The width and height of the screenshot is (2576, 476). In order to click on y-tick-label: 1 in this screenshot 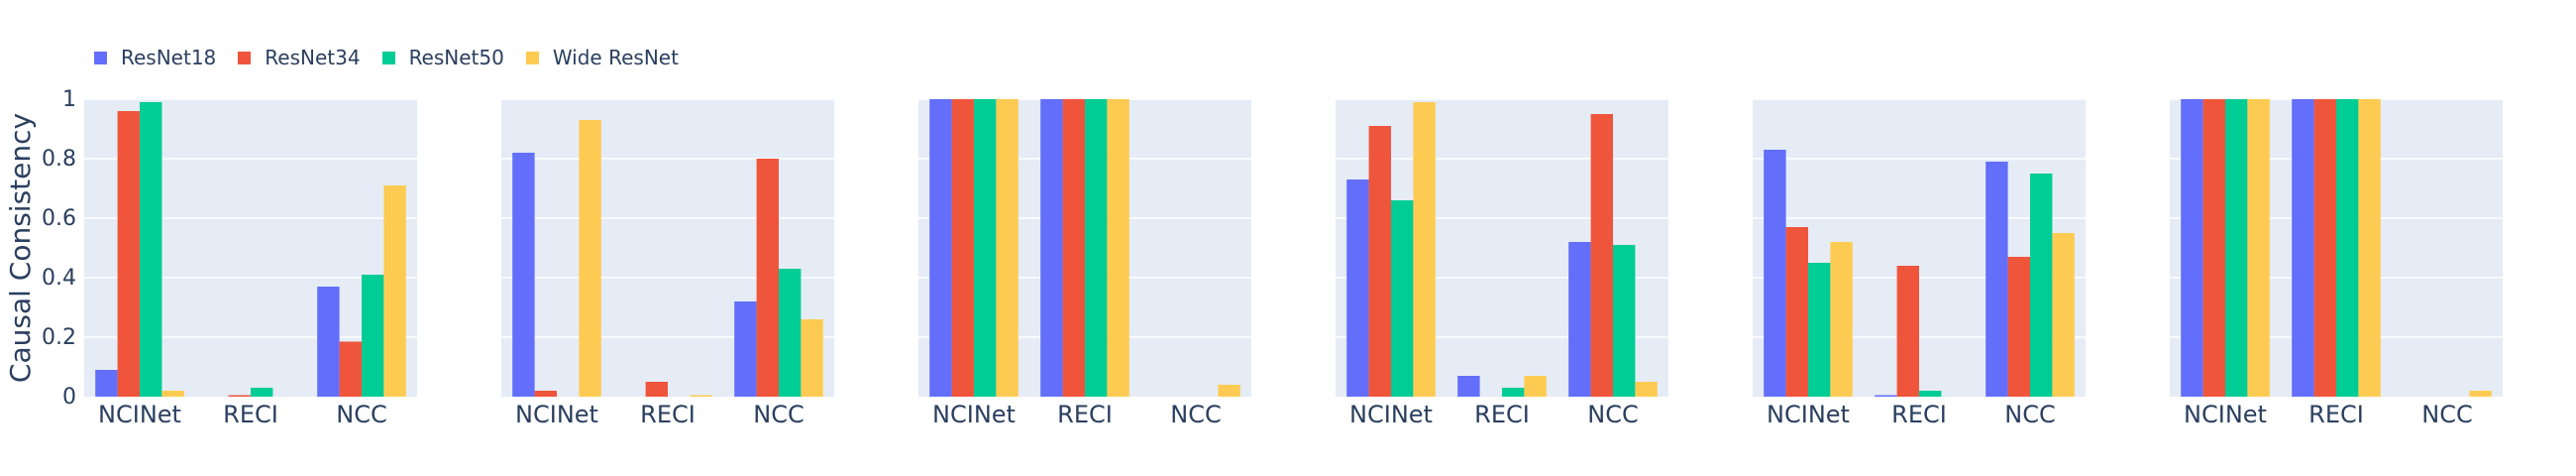, I will do `click(69, 99)`.